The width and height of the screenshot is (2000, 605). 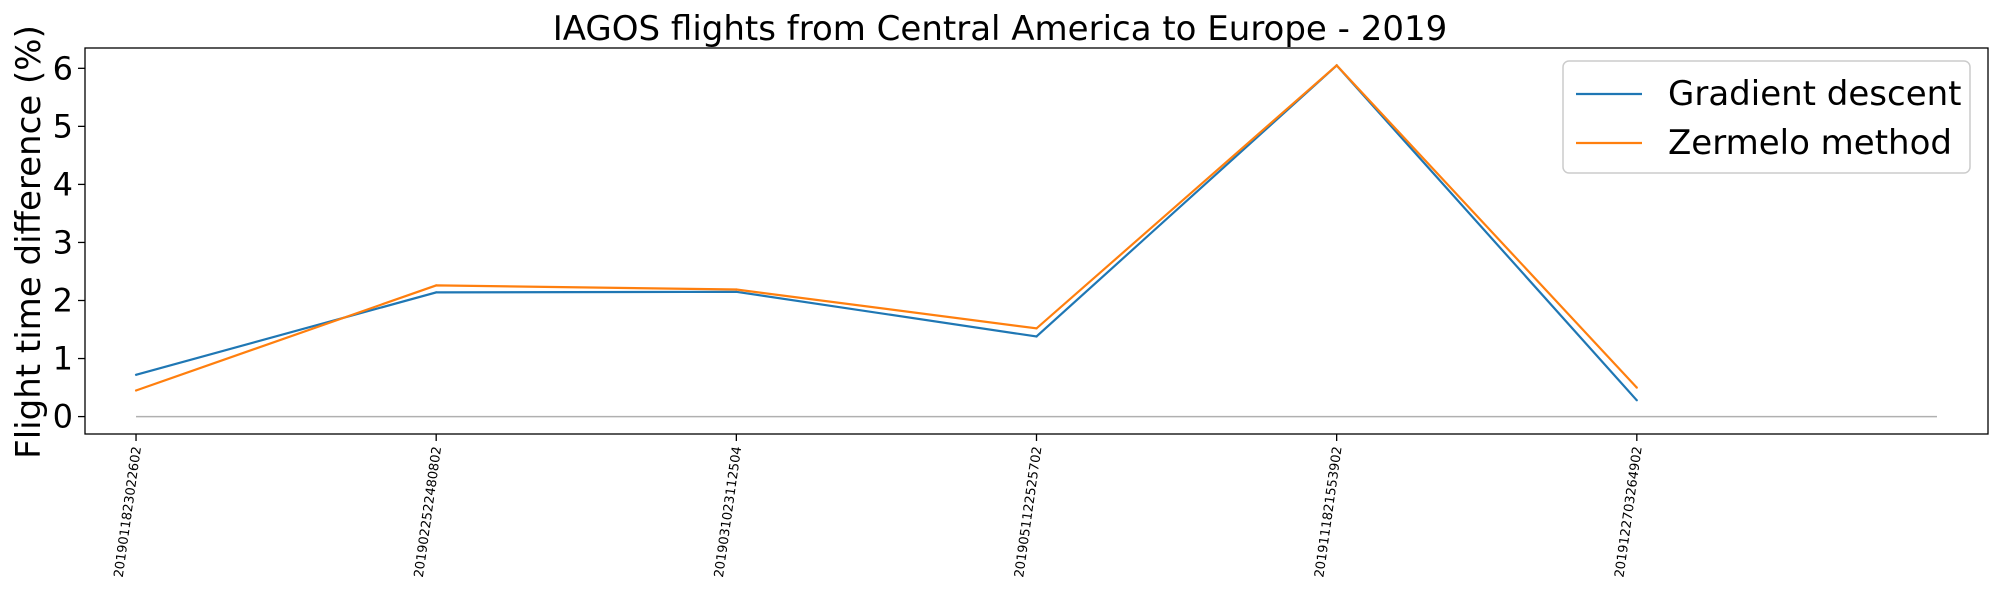 What do you see at coordinates (63, 359) in the screenshot?
I see `y-tick-label: 1` at bounding box center [63, 359].